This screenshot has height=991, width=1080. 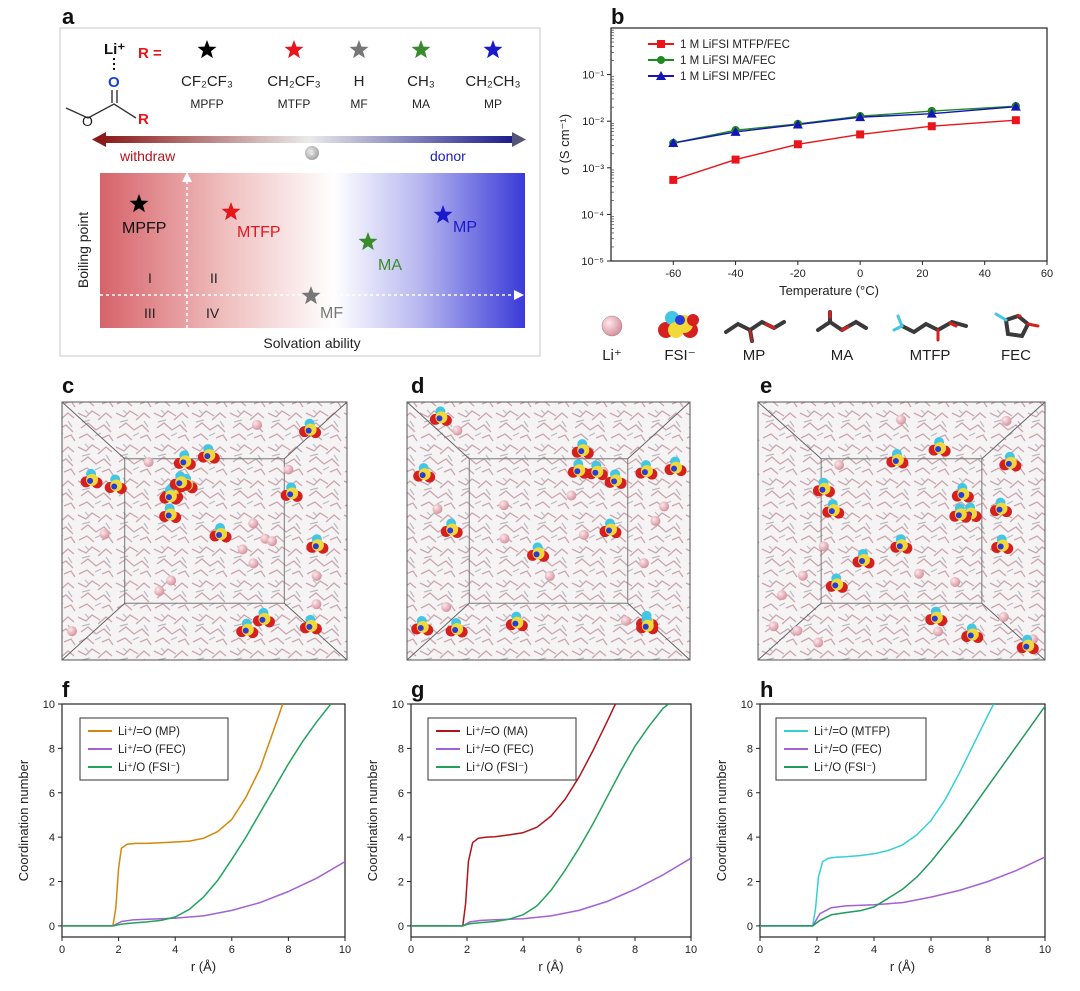 What do you see at coordinates (985, 274) in the screenshot?
I see `x-tick-label: 40` at bounding box center [985, 274].